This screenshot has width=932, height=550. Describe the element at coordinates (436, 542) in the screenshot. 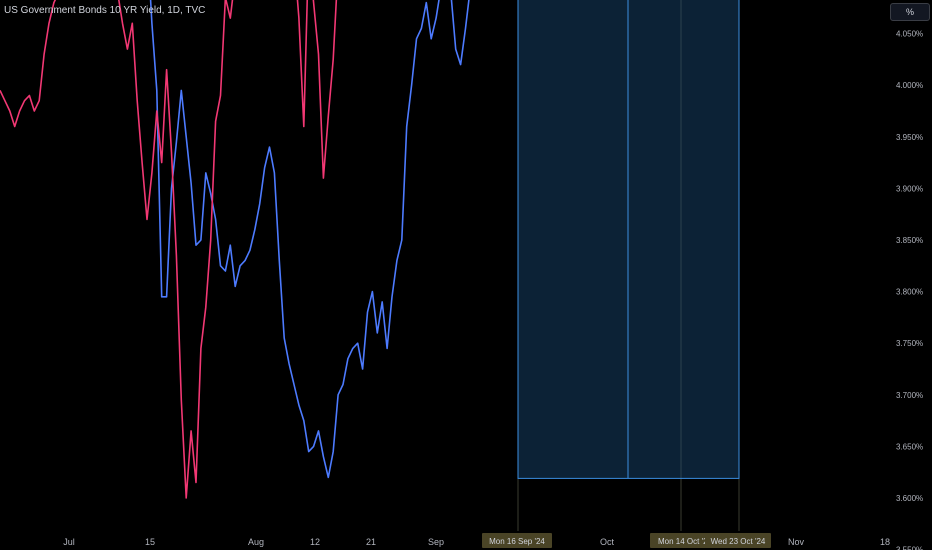

I see `x-tick-label: Sep` at that location.